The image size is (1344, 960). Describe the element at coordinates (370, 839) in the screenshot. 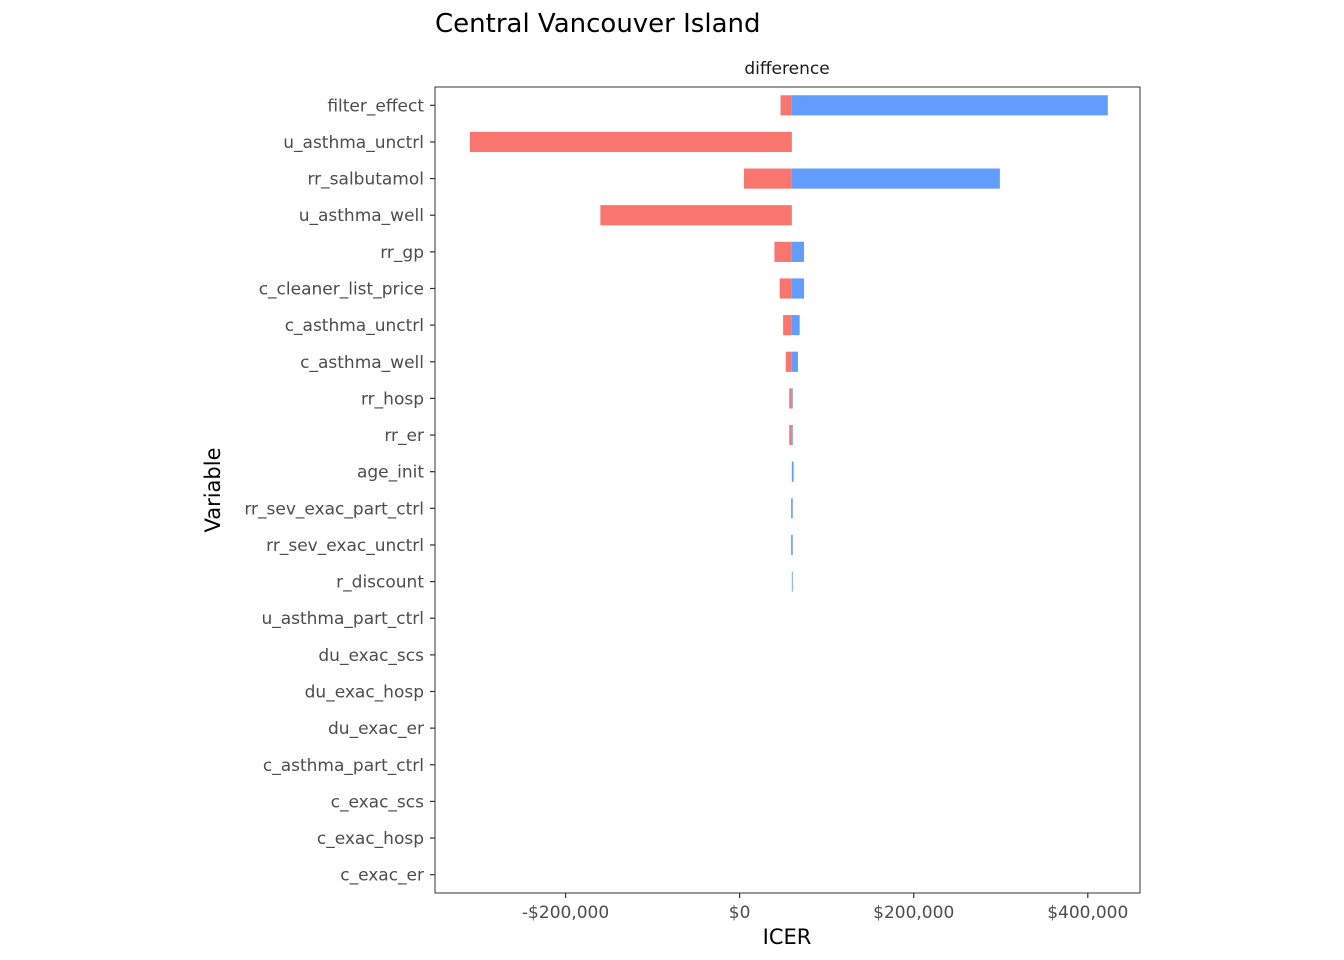

I see `y-tick-label-c-exac-hosp: c_exac_hosp` at that location.